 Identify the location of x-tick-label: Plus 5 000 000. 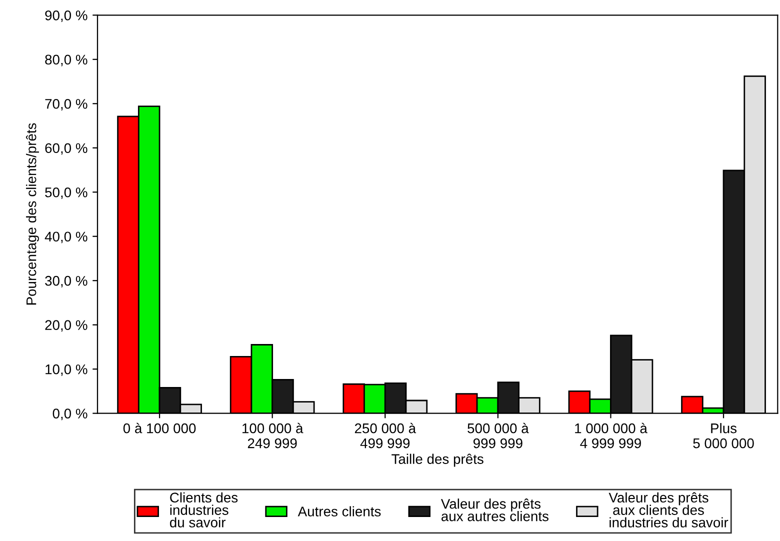
(723, 435).